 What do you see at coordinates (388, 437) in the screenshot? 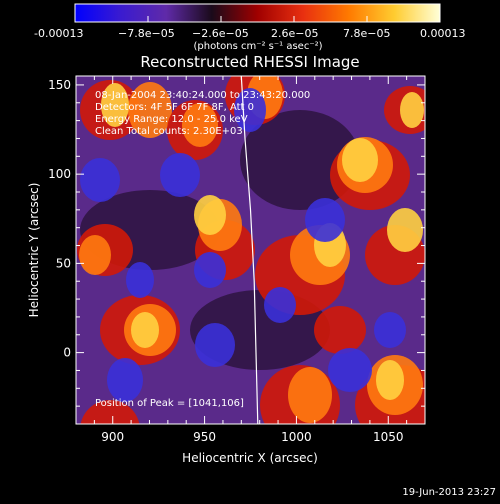
I see `x-tick-label: 1050` at bounding box center [388, 437].